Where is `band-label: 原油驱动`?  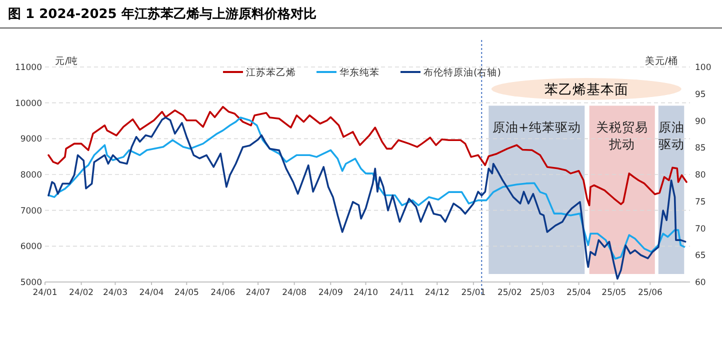 band-label: 原油驱动 is located at coordinates (671, 136).